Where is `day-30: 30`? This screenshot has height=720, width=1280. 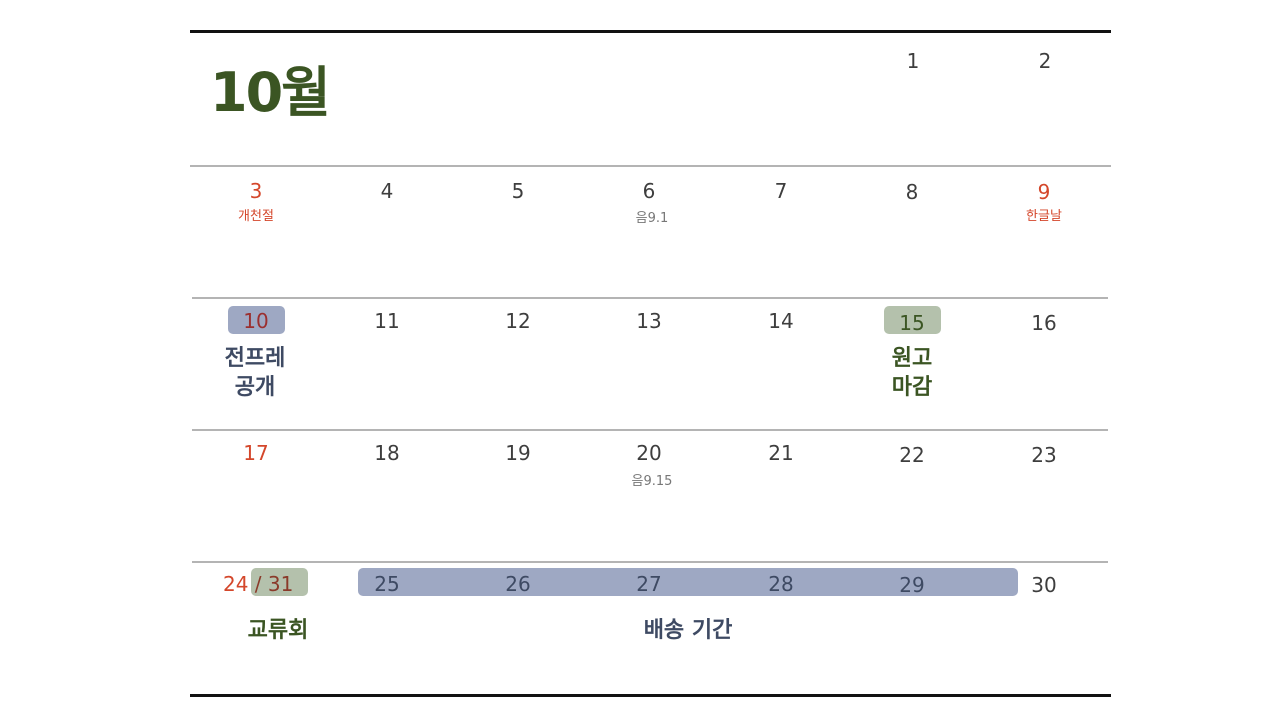
day-30: 30 is located at coordinates (1044, 585).